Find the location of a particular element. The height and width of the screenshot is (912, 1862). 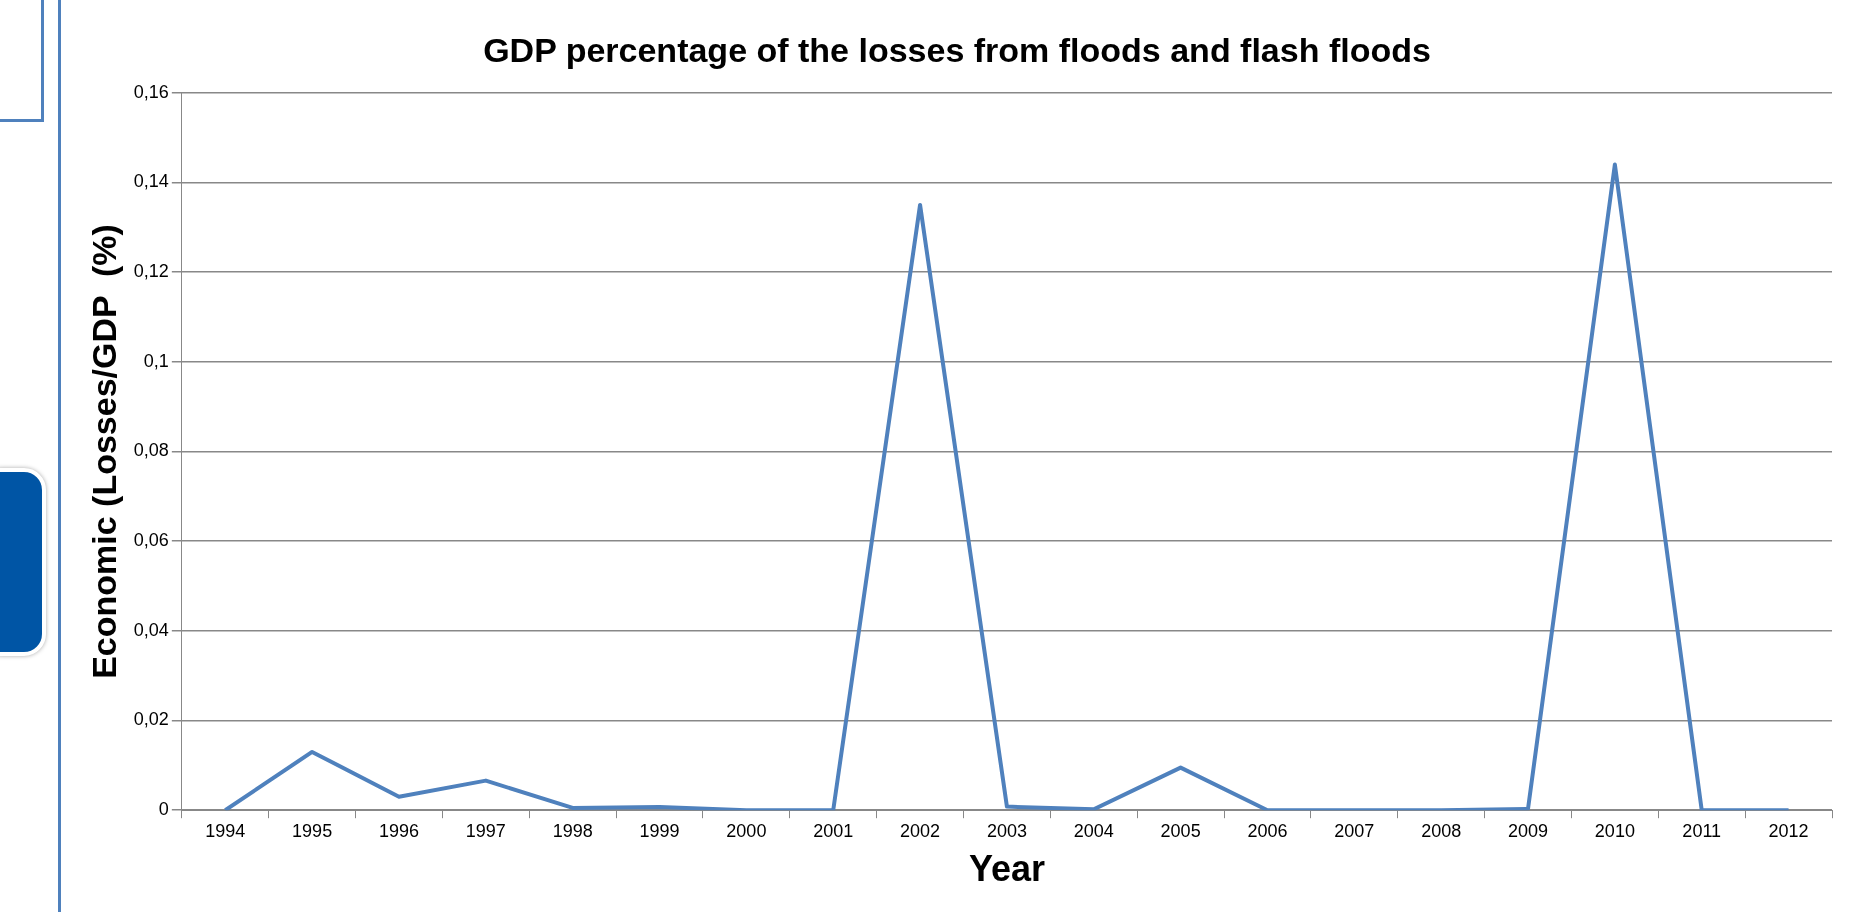

x-tick-label: 2012 is located at coordinates (1788, 830).